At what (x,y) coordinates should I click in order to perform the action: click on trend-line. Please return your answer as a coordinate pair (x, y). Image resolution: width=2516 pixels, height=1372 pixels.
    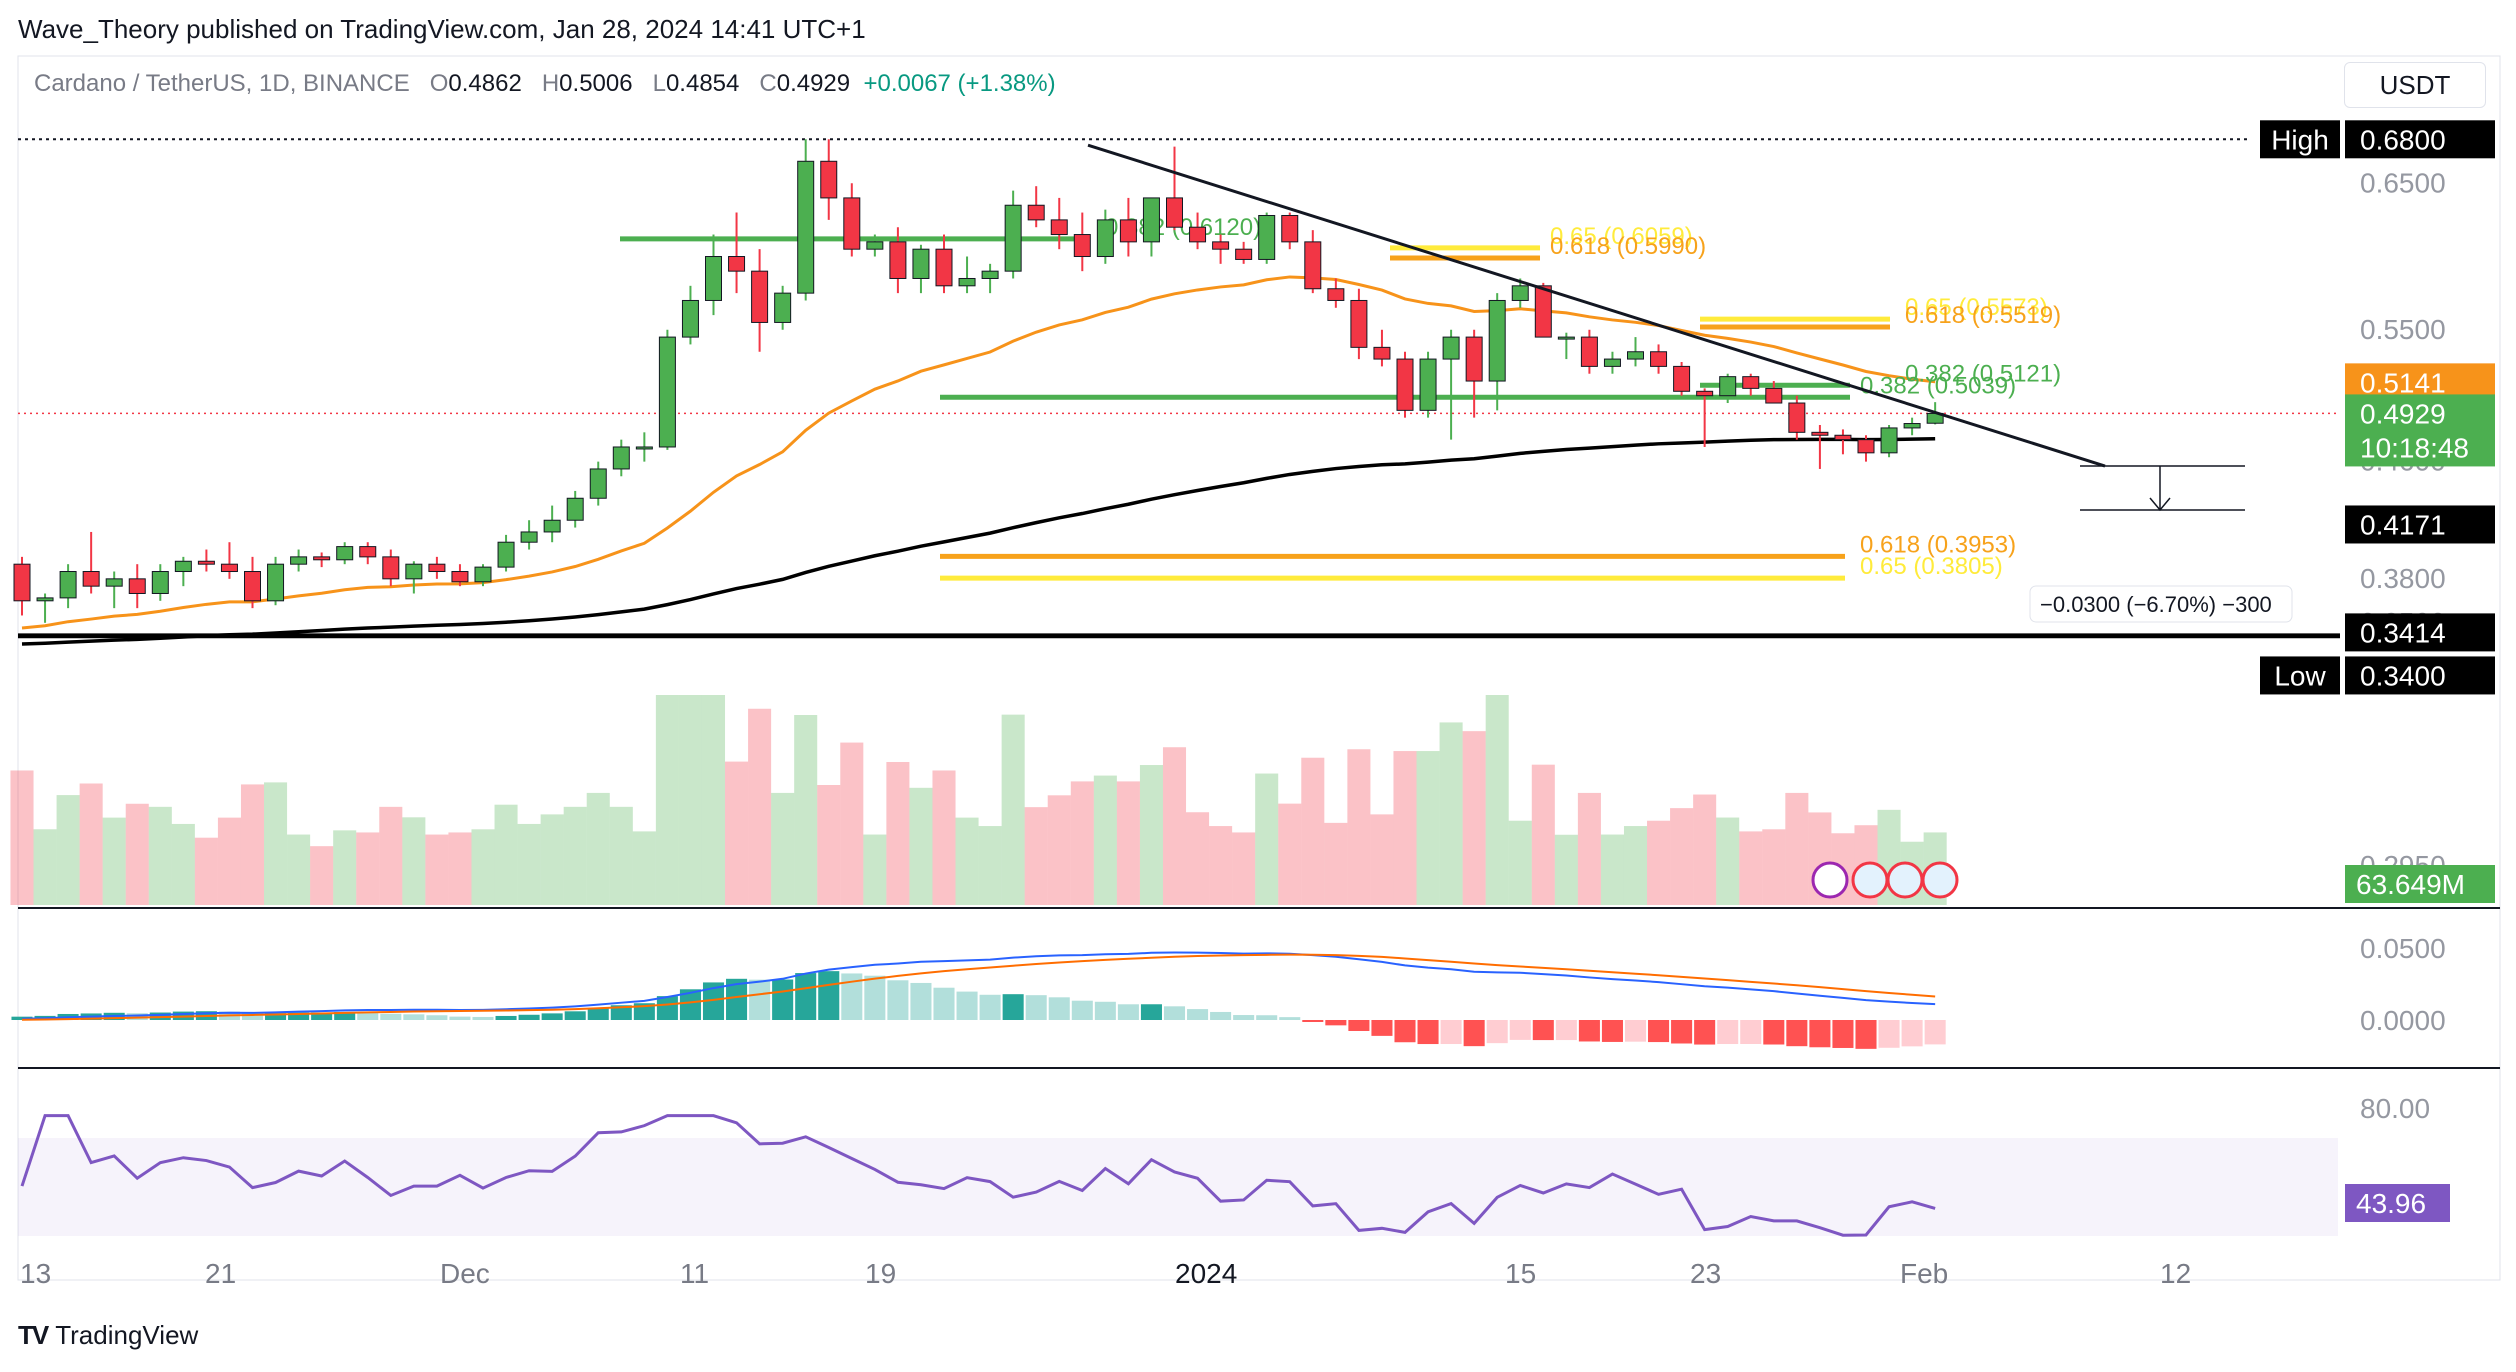
    Looking at the image, I should click on (1596, 305).